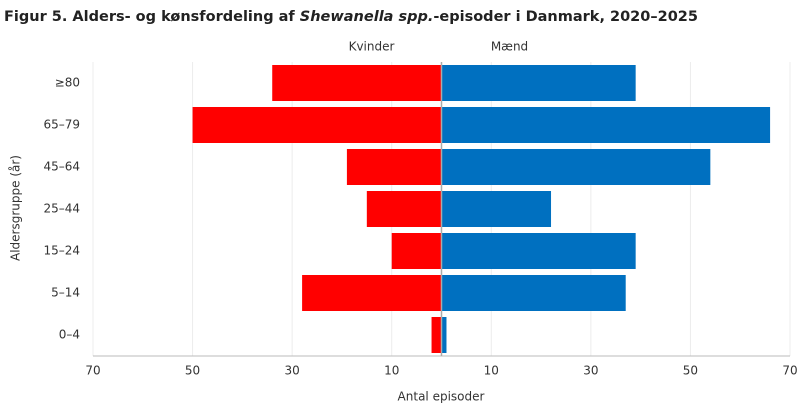  Describe the element at coordinates (372, 47) in the screenshot. I see `legend-label: Kvinder` at that location.